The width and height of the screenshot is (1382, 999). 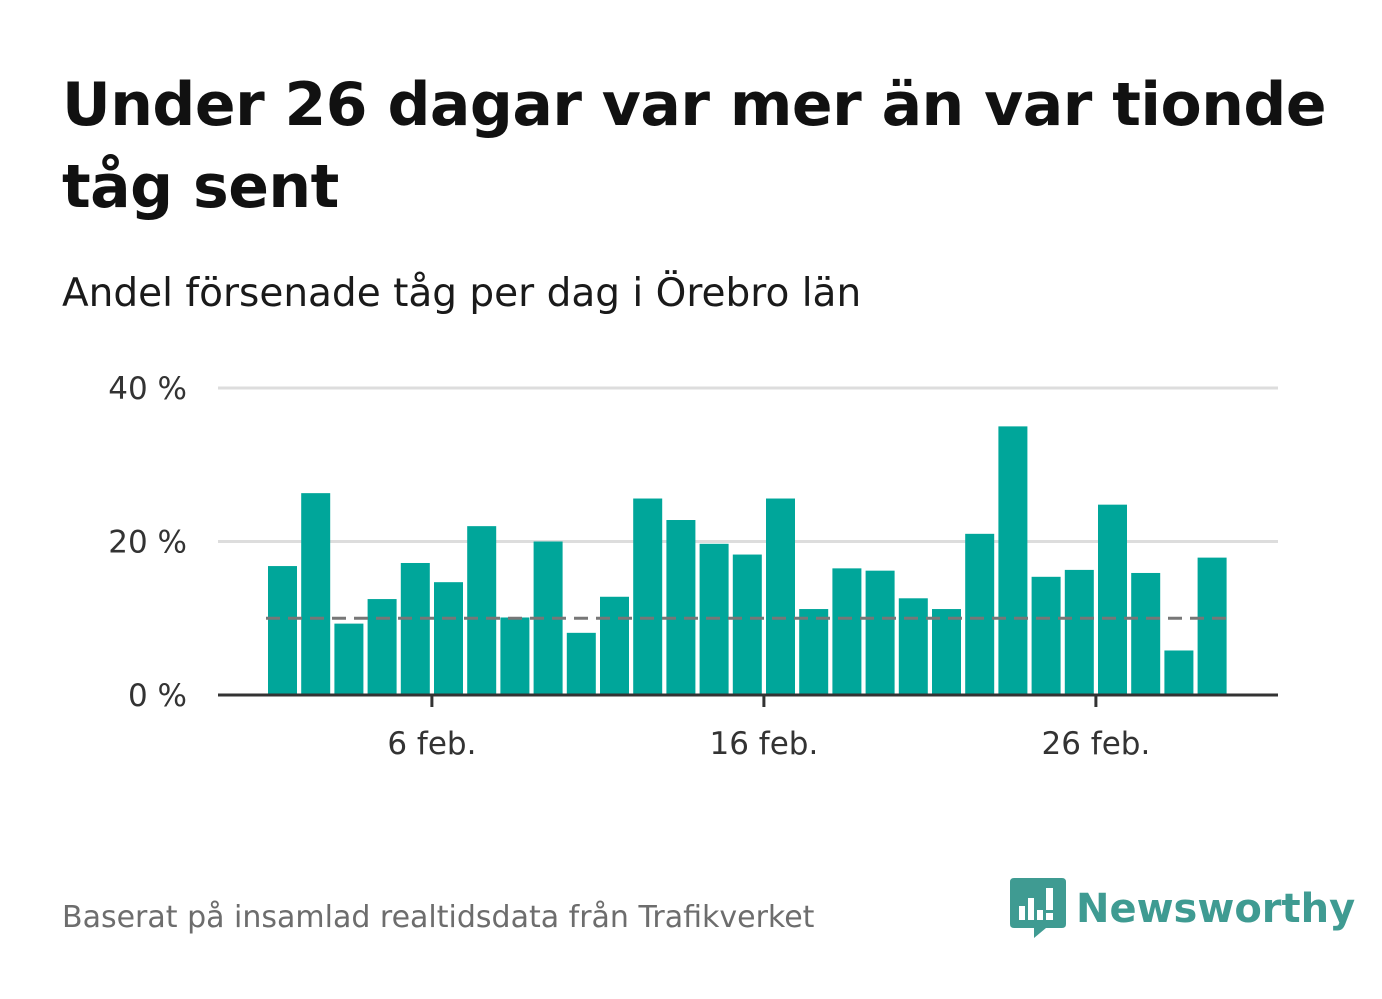 I want to click on brand-logo: Newsworthy, so click(x=1182, y=909).